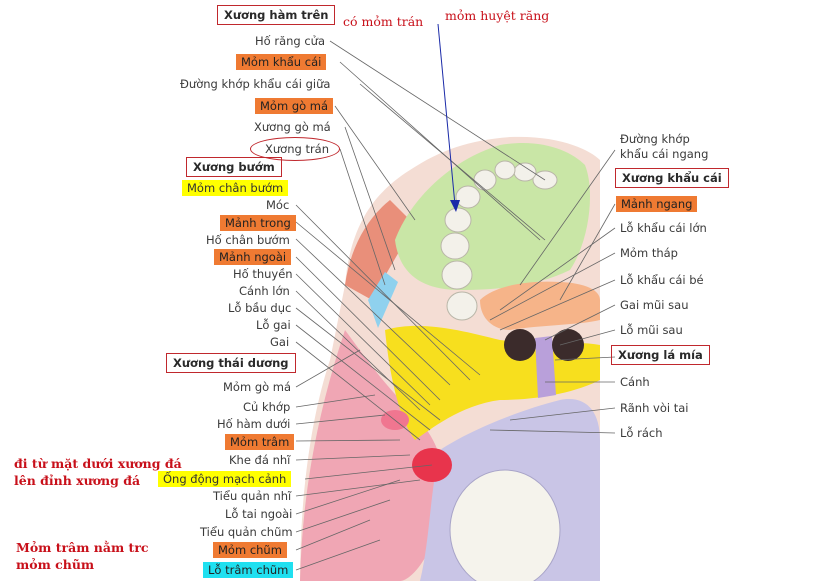 Image resolution: width=819 pixels, height=581 pixels. Describe the element at coordinates (250, 550) in the screenshot. I see `label-mom-chum: Mỏm chũm` at that location.